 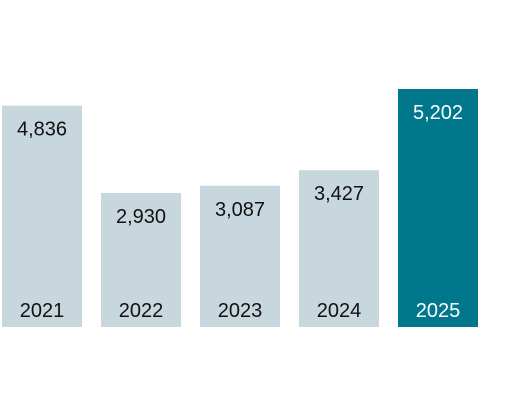 What do you see at coordinates (141, 259) in the screenshot?
I see `bar-2022` at bounding box center [141, 259].